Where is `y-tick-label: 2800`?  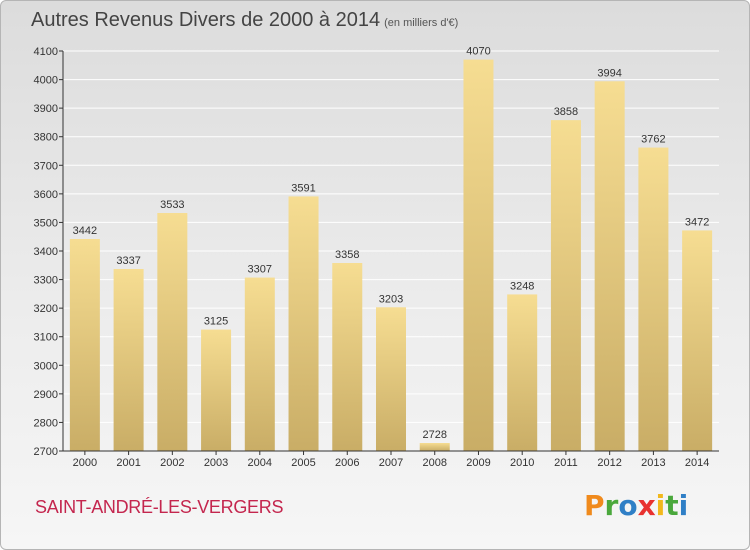
y-tick-label: 2800 is located at coordinates (46, 423).